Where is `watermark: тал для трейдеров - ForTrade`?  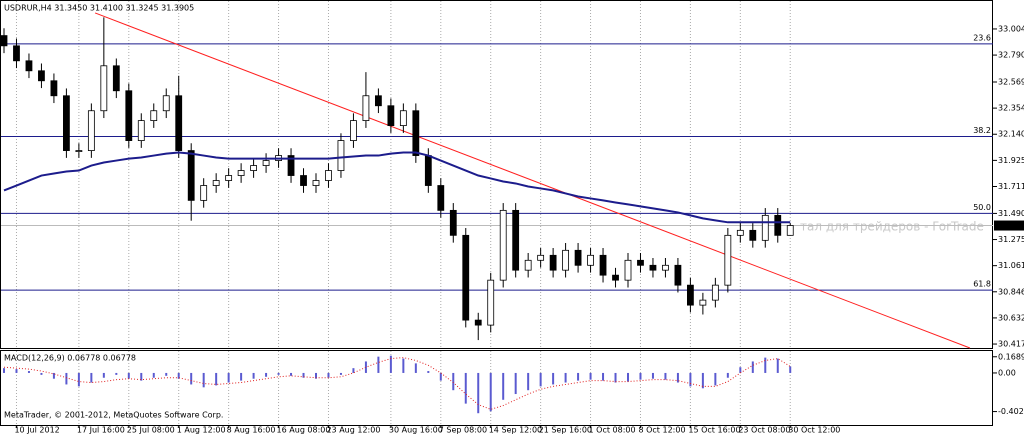 watermark: тал для трейдеров - ForTrade is located at coordinates (892, 227).